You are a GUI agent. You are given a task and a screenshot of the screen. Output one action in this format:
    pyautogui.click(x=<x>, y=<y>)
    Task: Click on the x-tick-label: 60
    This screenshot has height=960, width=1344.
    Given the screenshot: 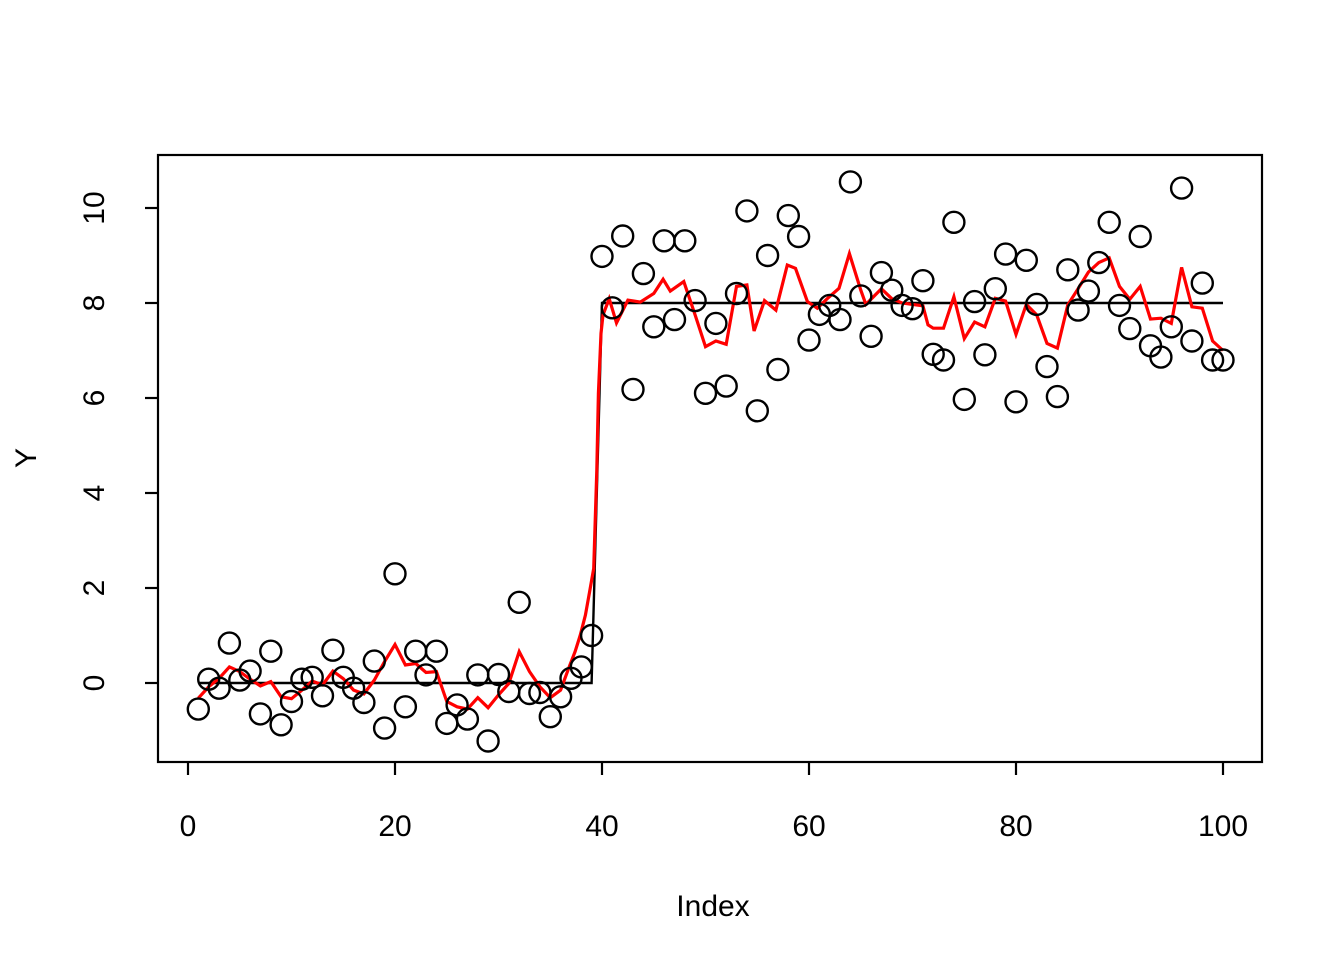 What is the action you would take?
    pyautogui.click(x=808, y=826)
    